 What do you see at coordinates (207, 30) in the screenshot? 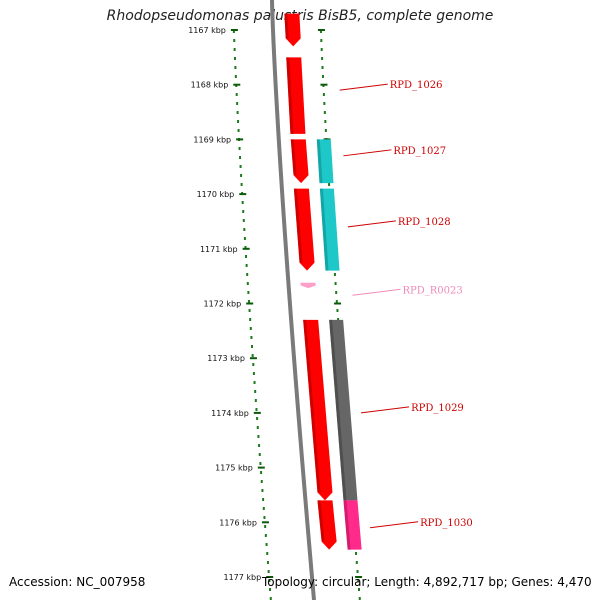
I see `tick-label: 1167 kbp` at bounding box center [207, 30].